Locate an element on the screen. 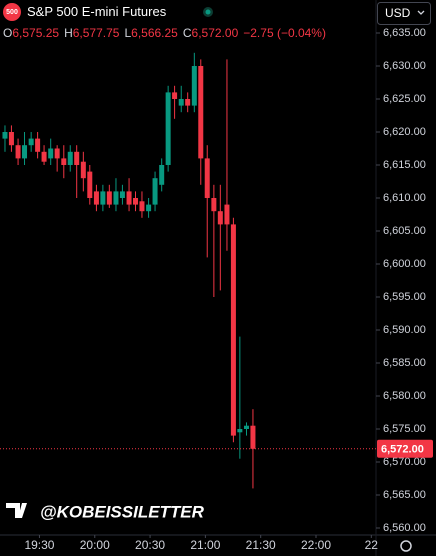 The width and height of the screenshot is (436, 556). y-tick-label: 6,635.00 is located at coordinates (404, 33).